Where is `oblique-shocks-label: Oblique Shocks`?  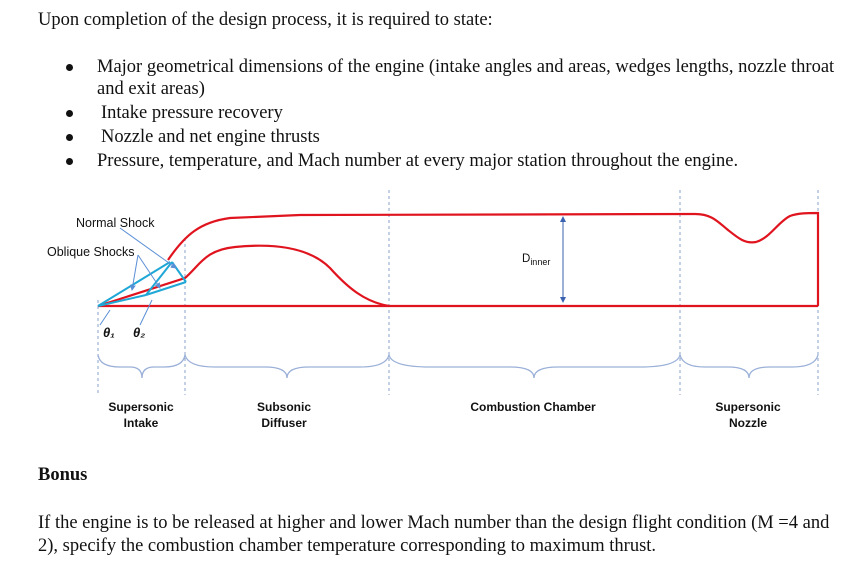 oblique-shocks-label: Oblique Shocks is located at coordinates (91, 252).